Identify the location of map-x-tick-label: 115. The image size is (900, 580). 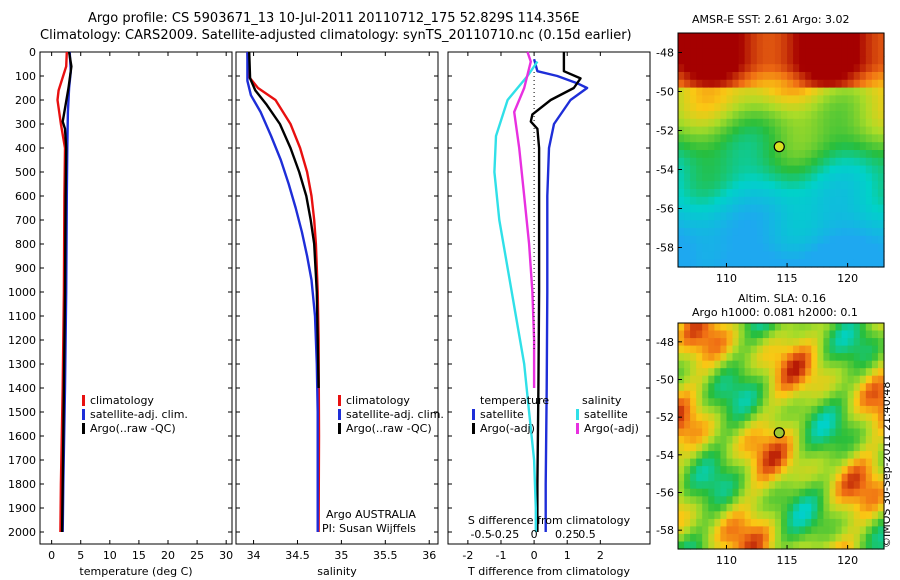
(787, 278).